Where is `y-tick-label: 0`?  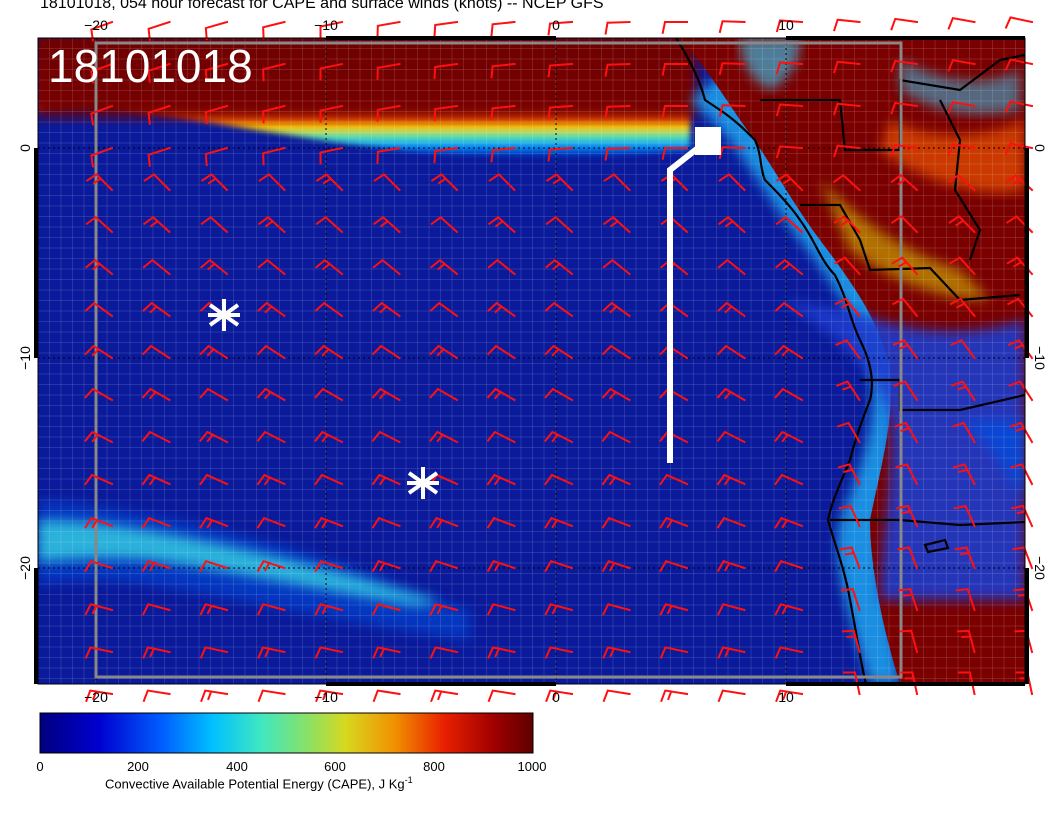 y-tick-label: 0 is located at coordinates (1040, 148).